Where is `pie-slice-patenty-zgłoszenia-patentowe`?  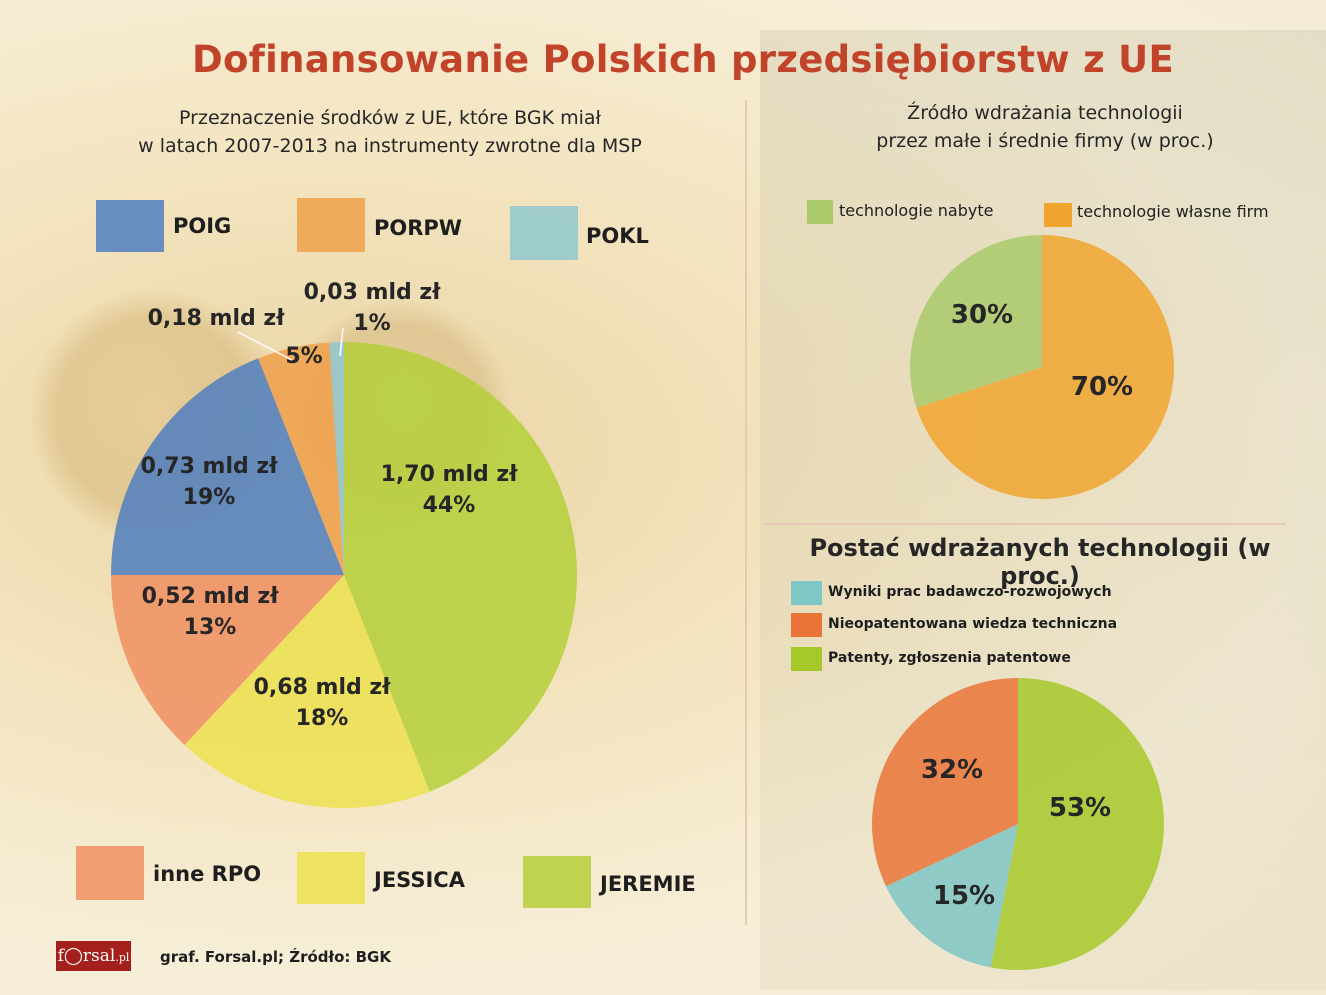 pie-slice-patenty-zgłoszenia-patentowe is located at coordinates (1077, 824).